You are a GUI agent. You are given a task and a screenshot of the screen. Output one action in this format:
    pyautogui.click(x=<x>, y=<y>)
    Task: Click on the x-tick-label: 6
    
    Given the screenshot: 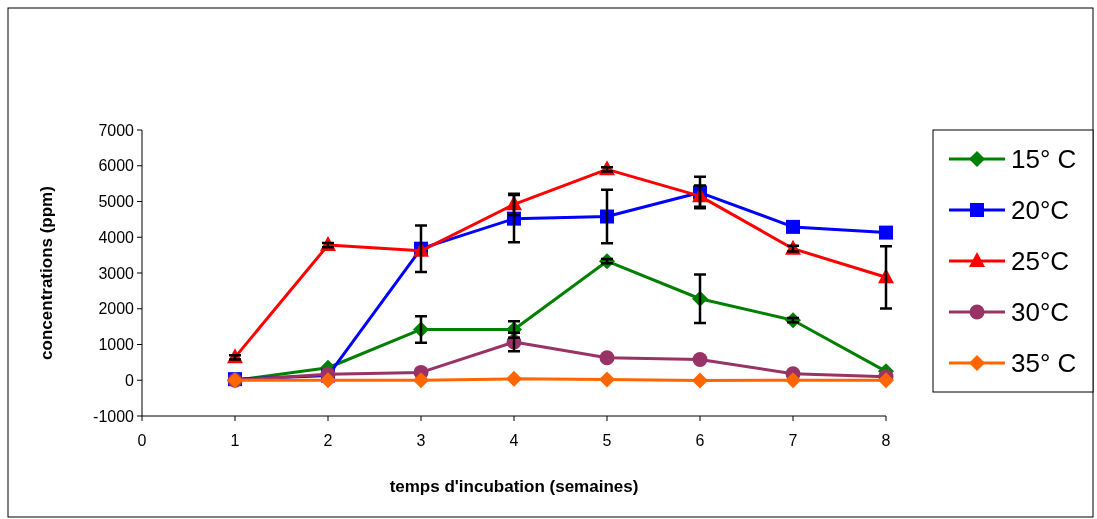 What is the action you would take?
    pyautogui.click(x=700, y=440)
    